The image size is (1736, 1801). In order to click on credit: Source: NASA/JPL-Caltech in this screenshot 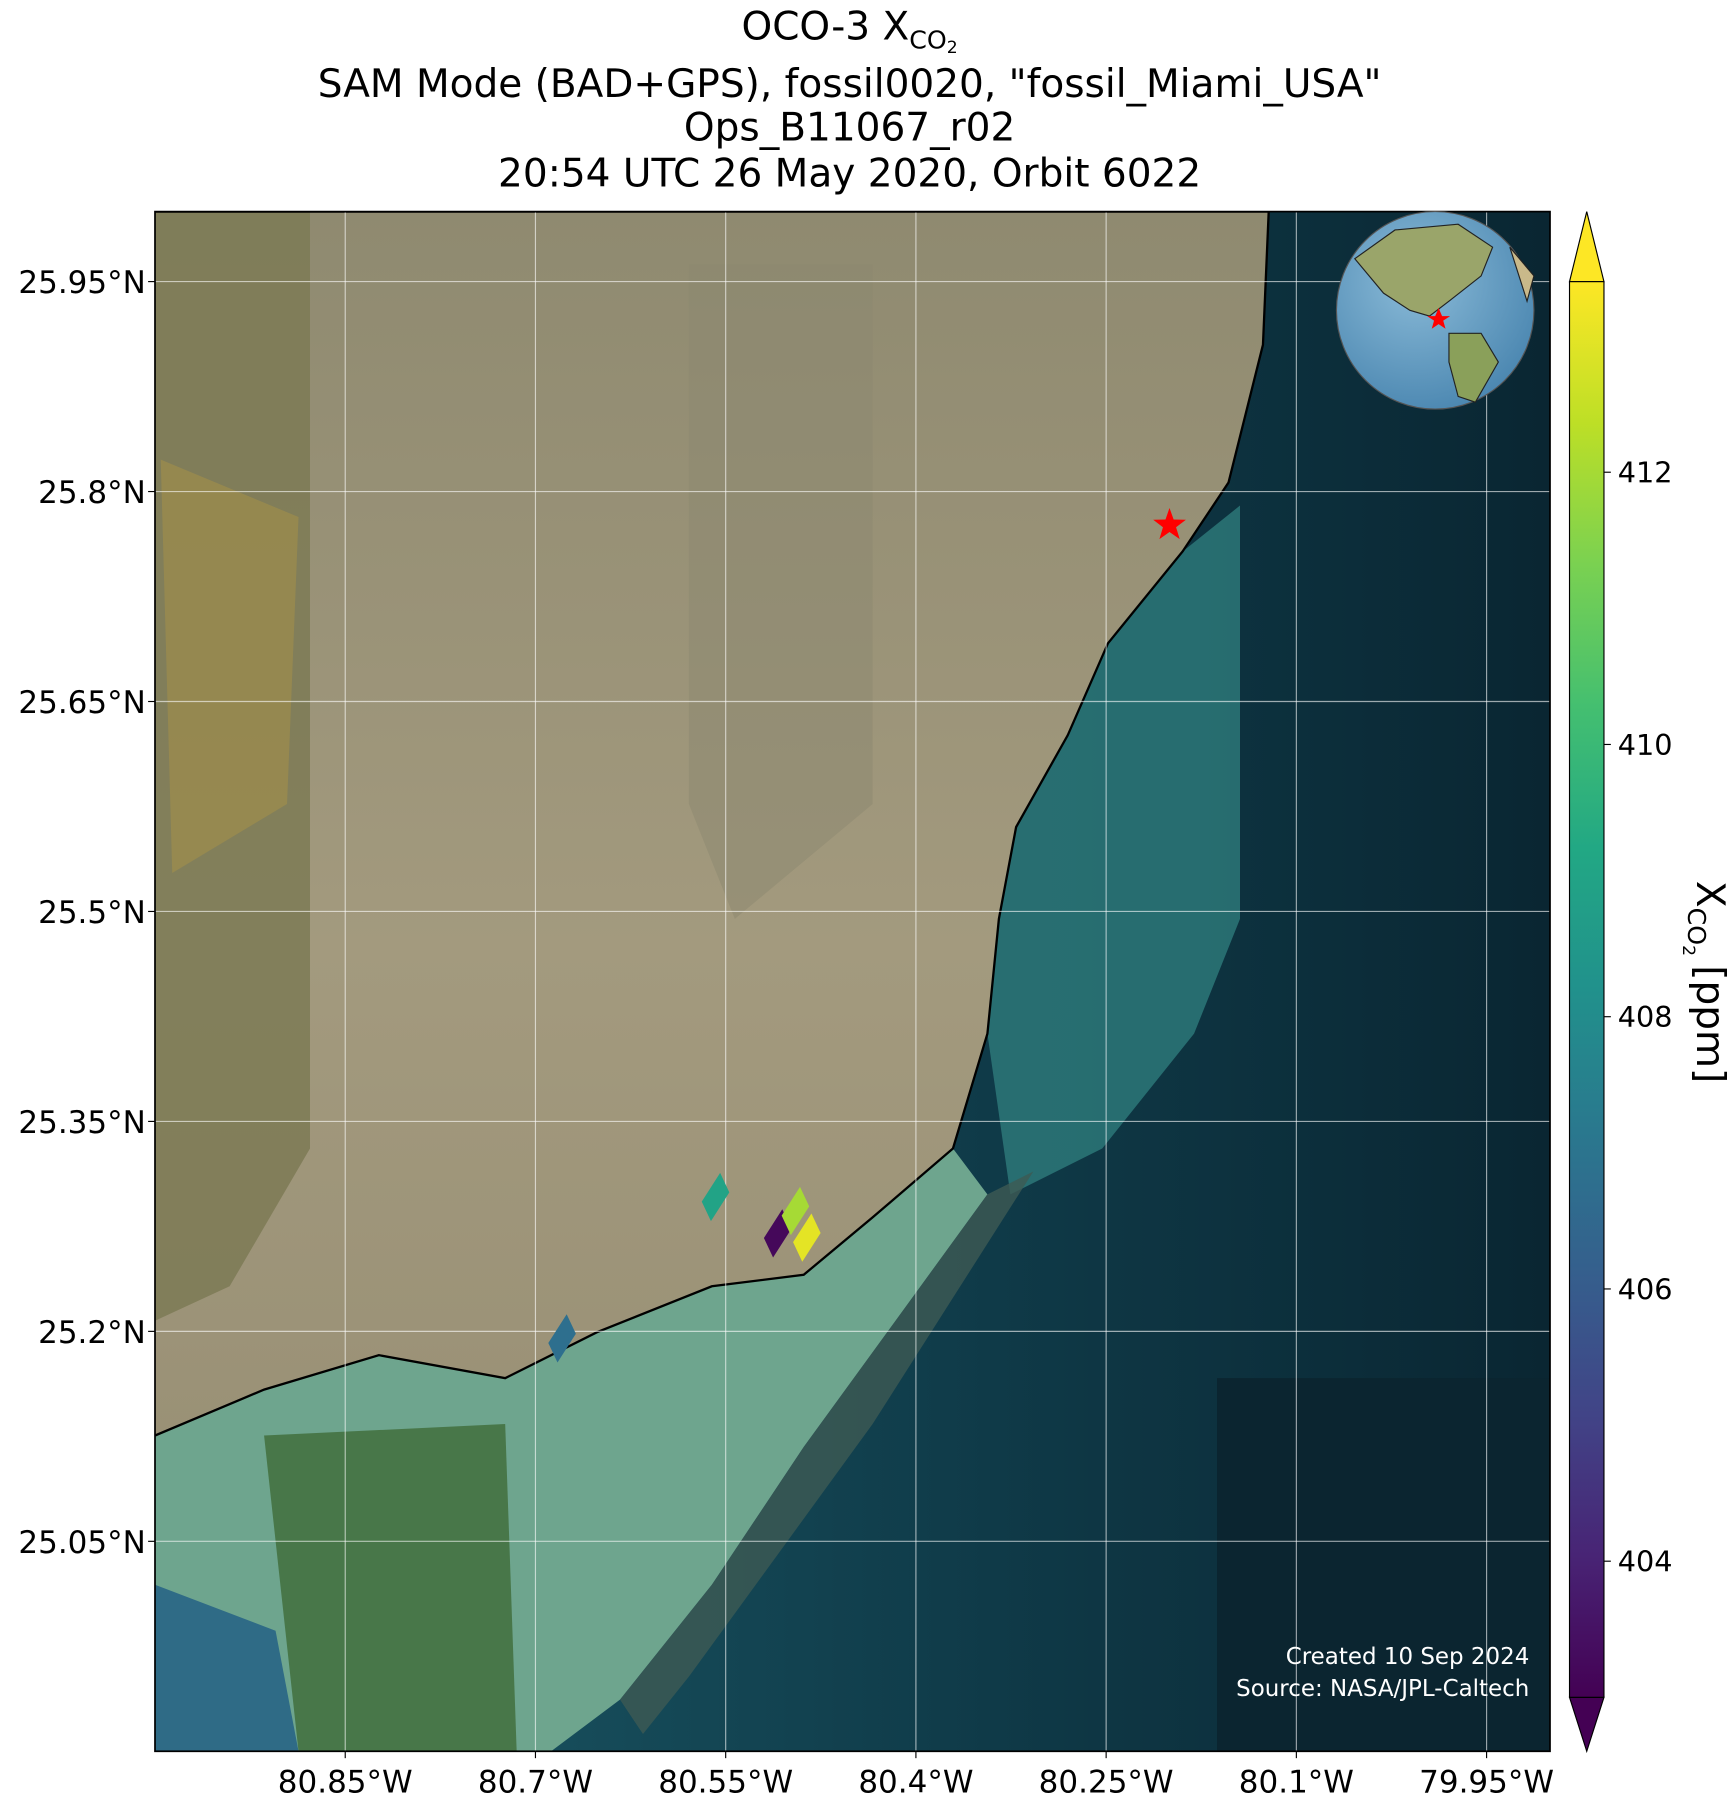, I will do `click(1382, 1689)`.